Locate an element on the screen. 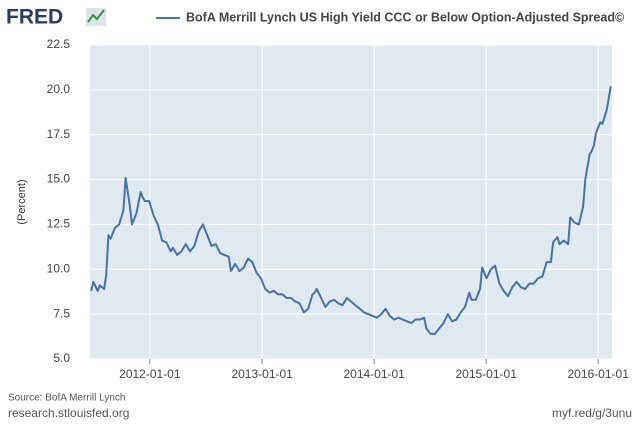 Image resolution: width=640 pixels, height=425 pixels. x-tick-label: 2014-01-01 is located at coordinates (374, 374).